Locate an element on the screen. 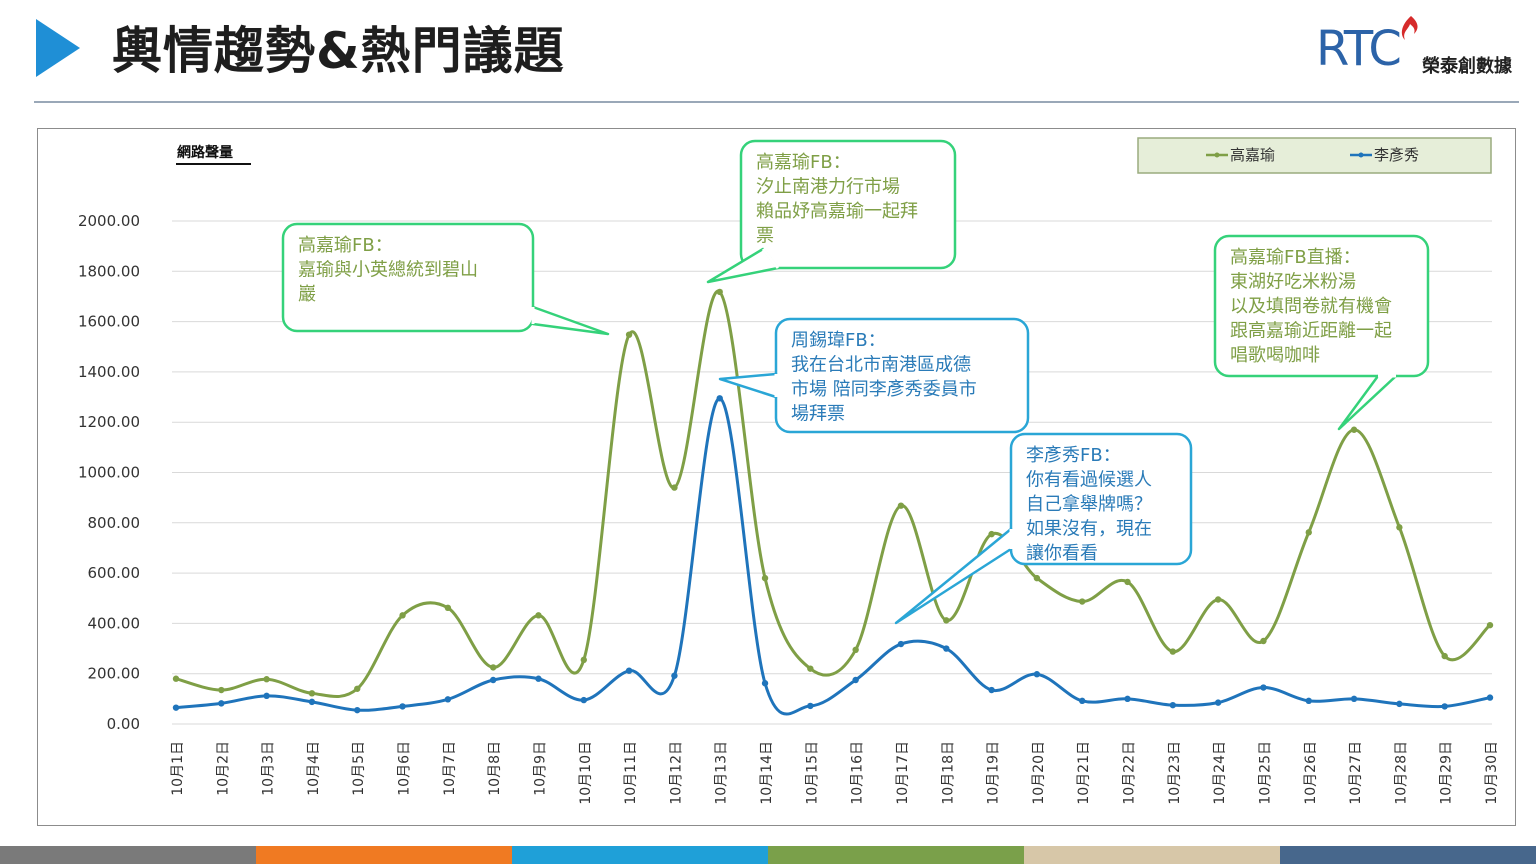  x-tick-label: 10月15日 is located at coordinates (812, 773).